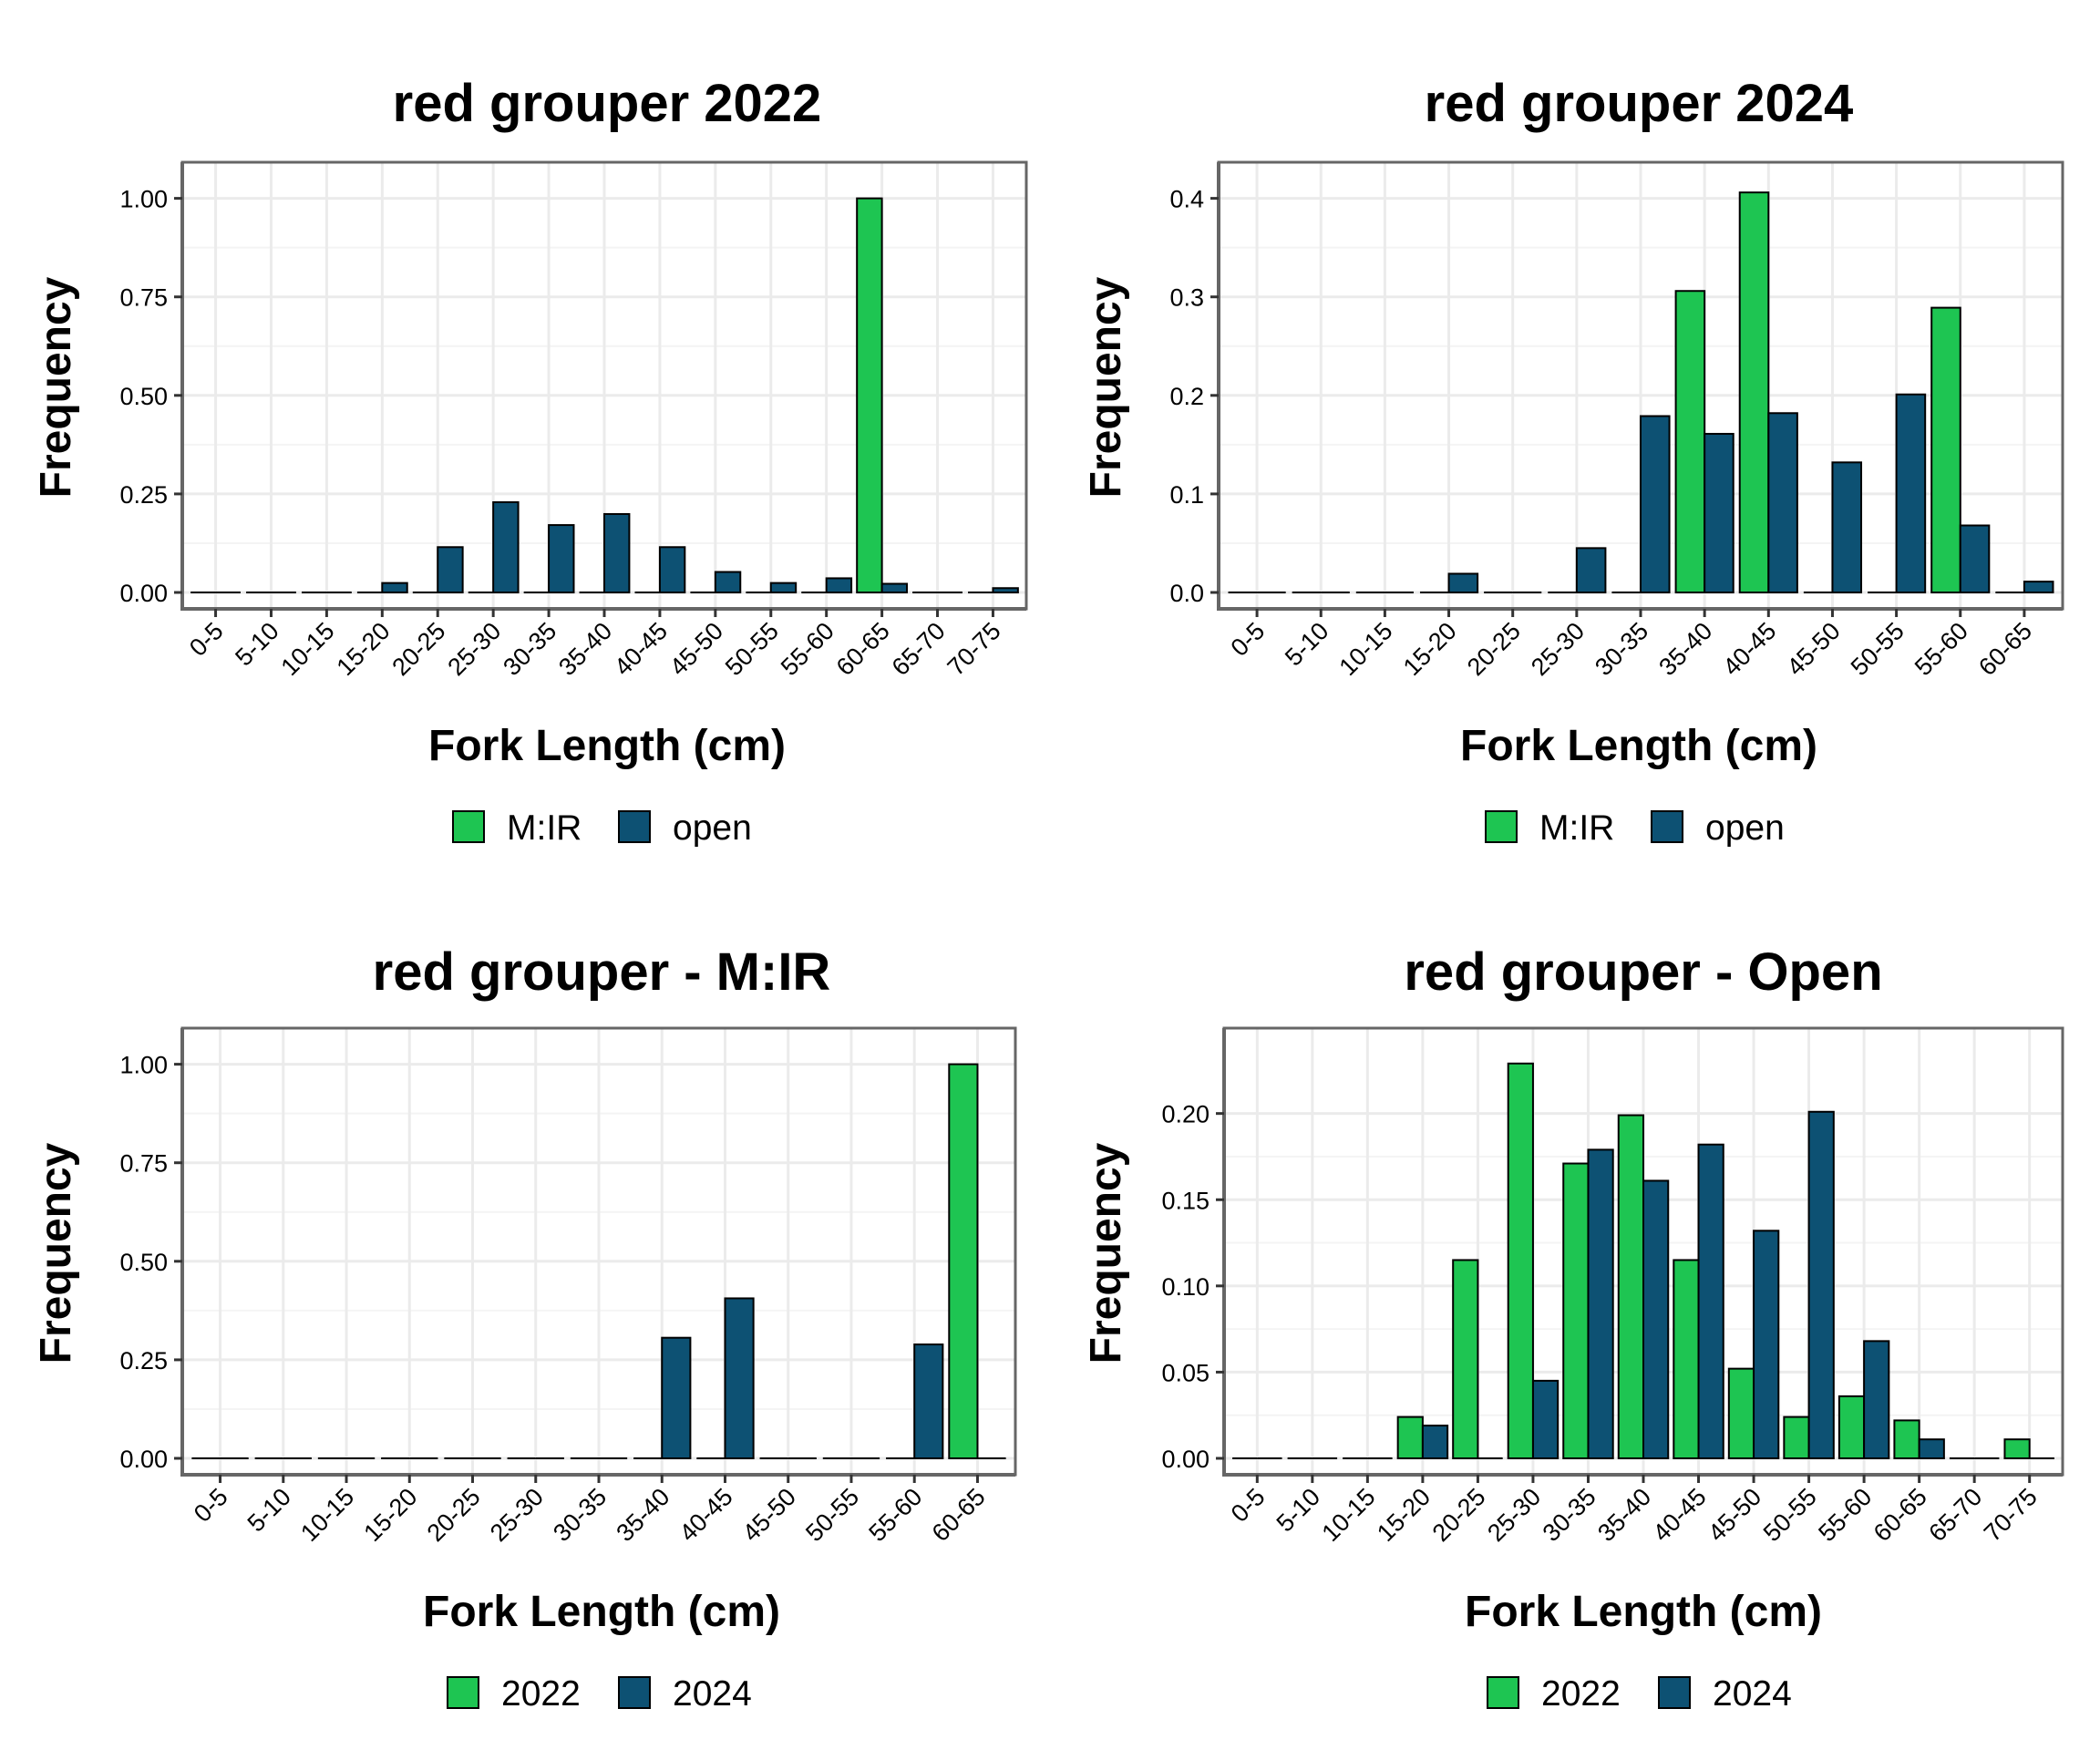  Describe the element at coordinates (607, 104) in the screenshot. I see `panel-title: red grouper 2022` at that location.